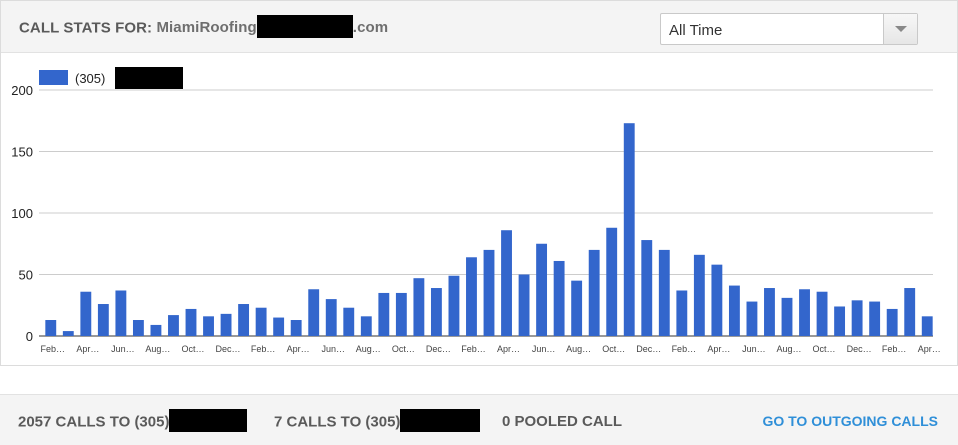 Image resolution: width=958 pixels, height=445 pixels. Describe the element at coordinates (370, 28) in the screenshot. I see `domain-end: .com` at that location.